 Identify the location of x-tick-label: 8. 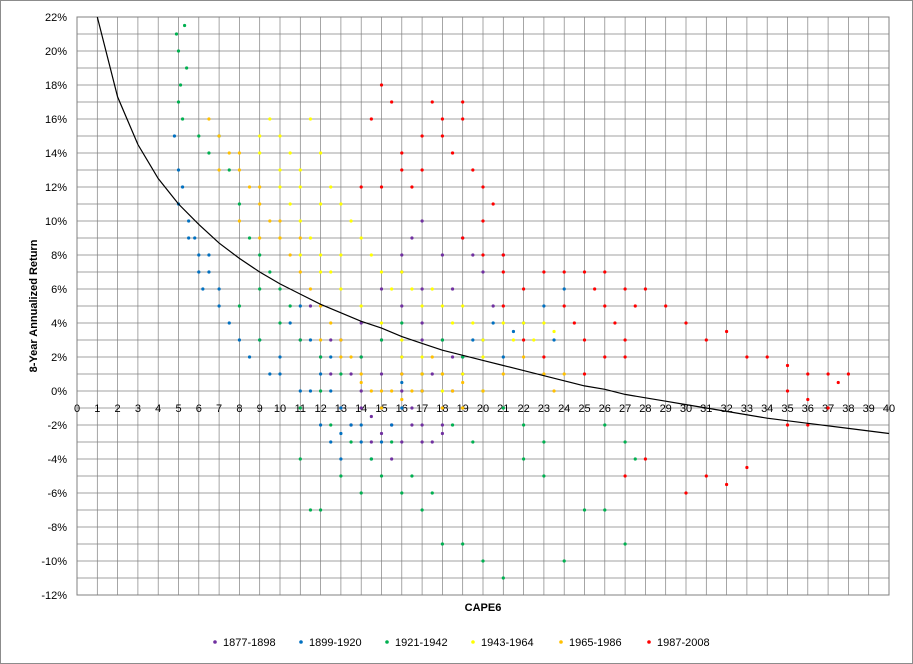
(239, 409).